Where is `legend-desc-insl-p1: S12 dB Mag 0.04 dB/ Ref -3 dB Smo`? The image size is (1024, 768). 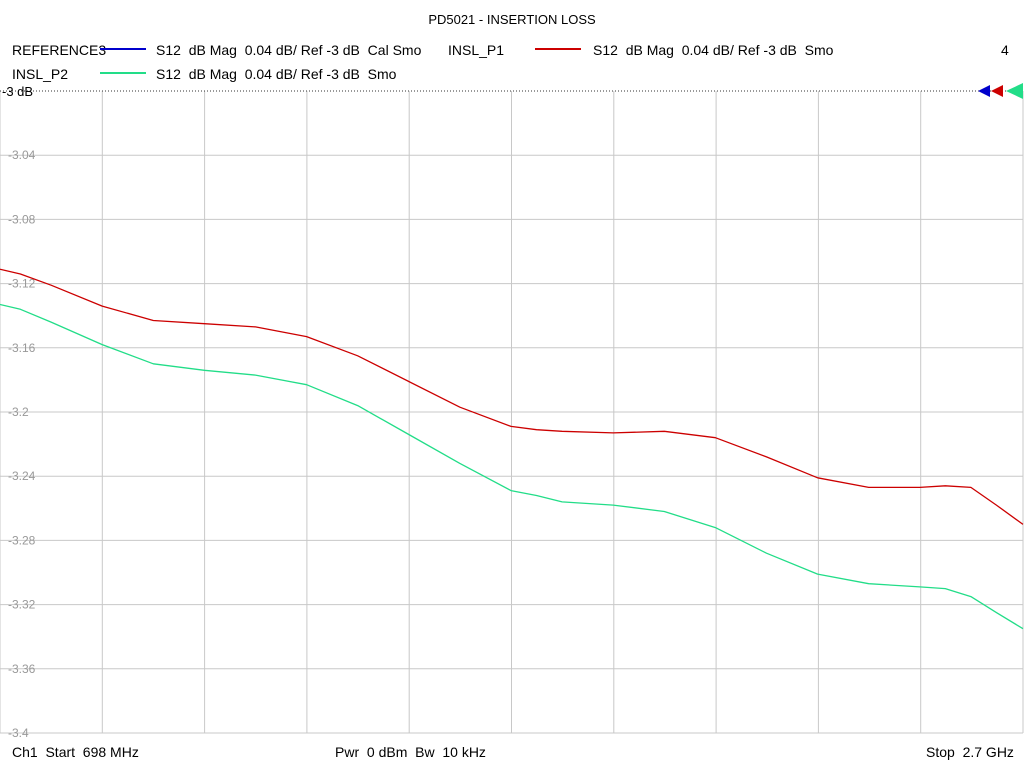 legend-desc-insl-p1: S12 dB Mag 0.04 dB/ Ref -3 dB Smo is located at coordinates (713, 50).